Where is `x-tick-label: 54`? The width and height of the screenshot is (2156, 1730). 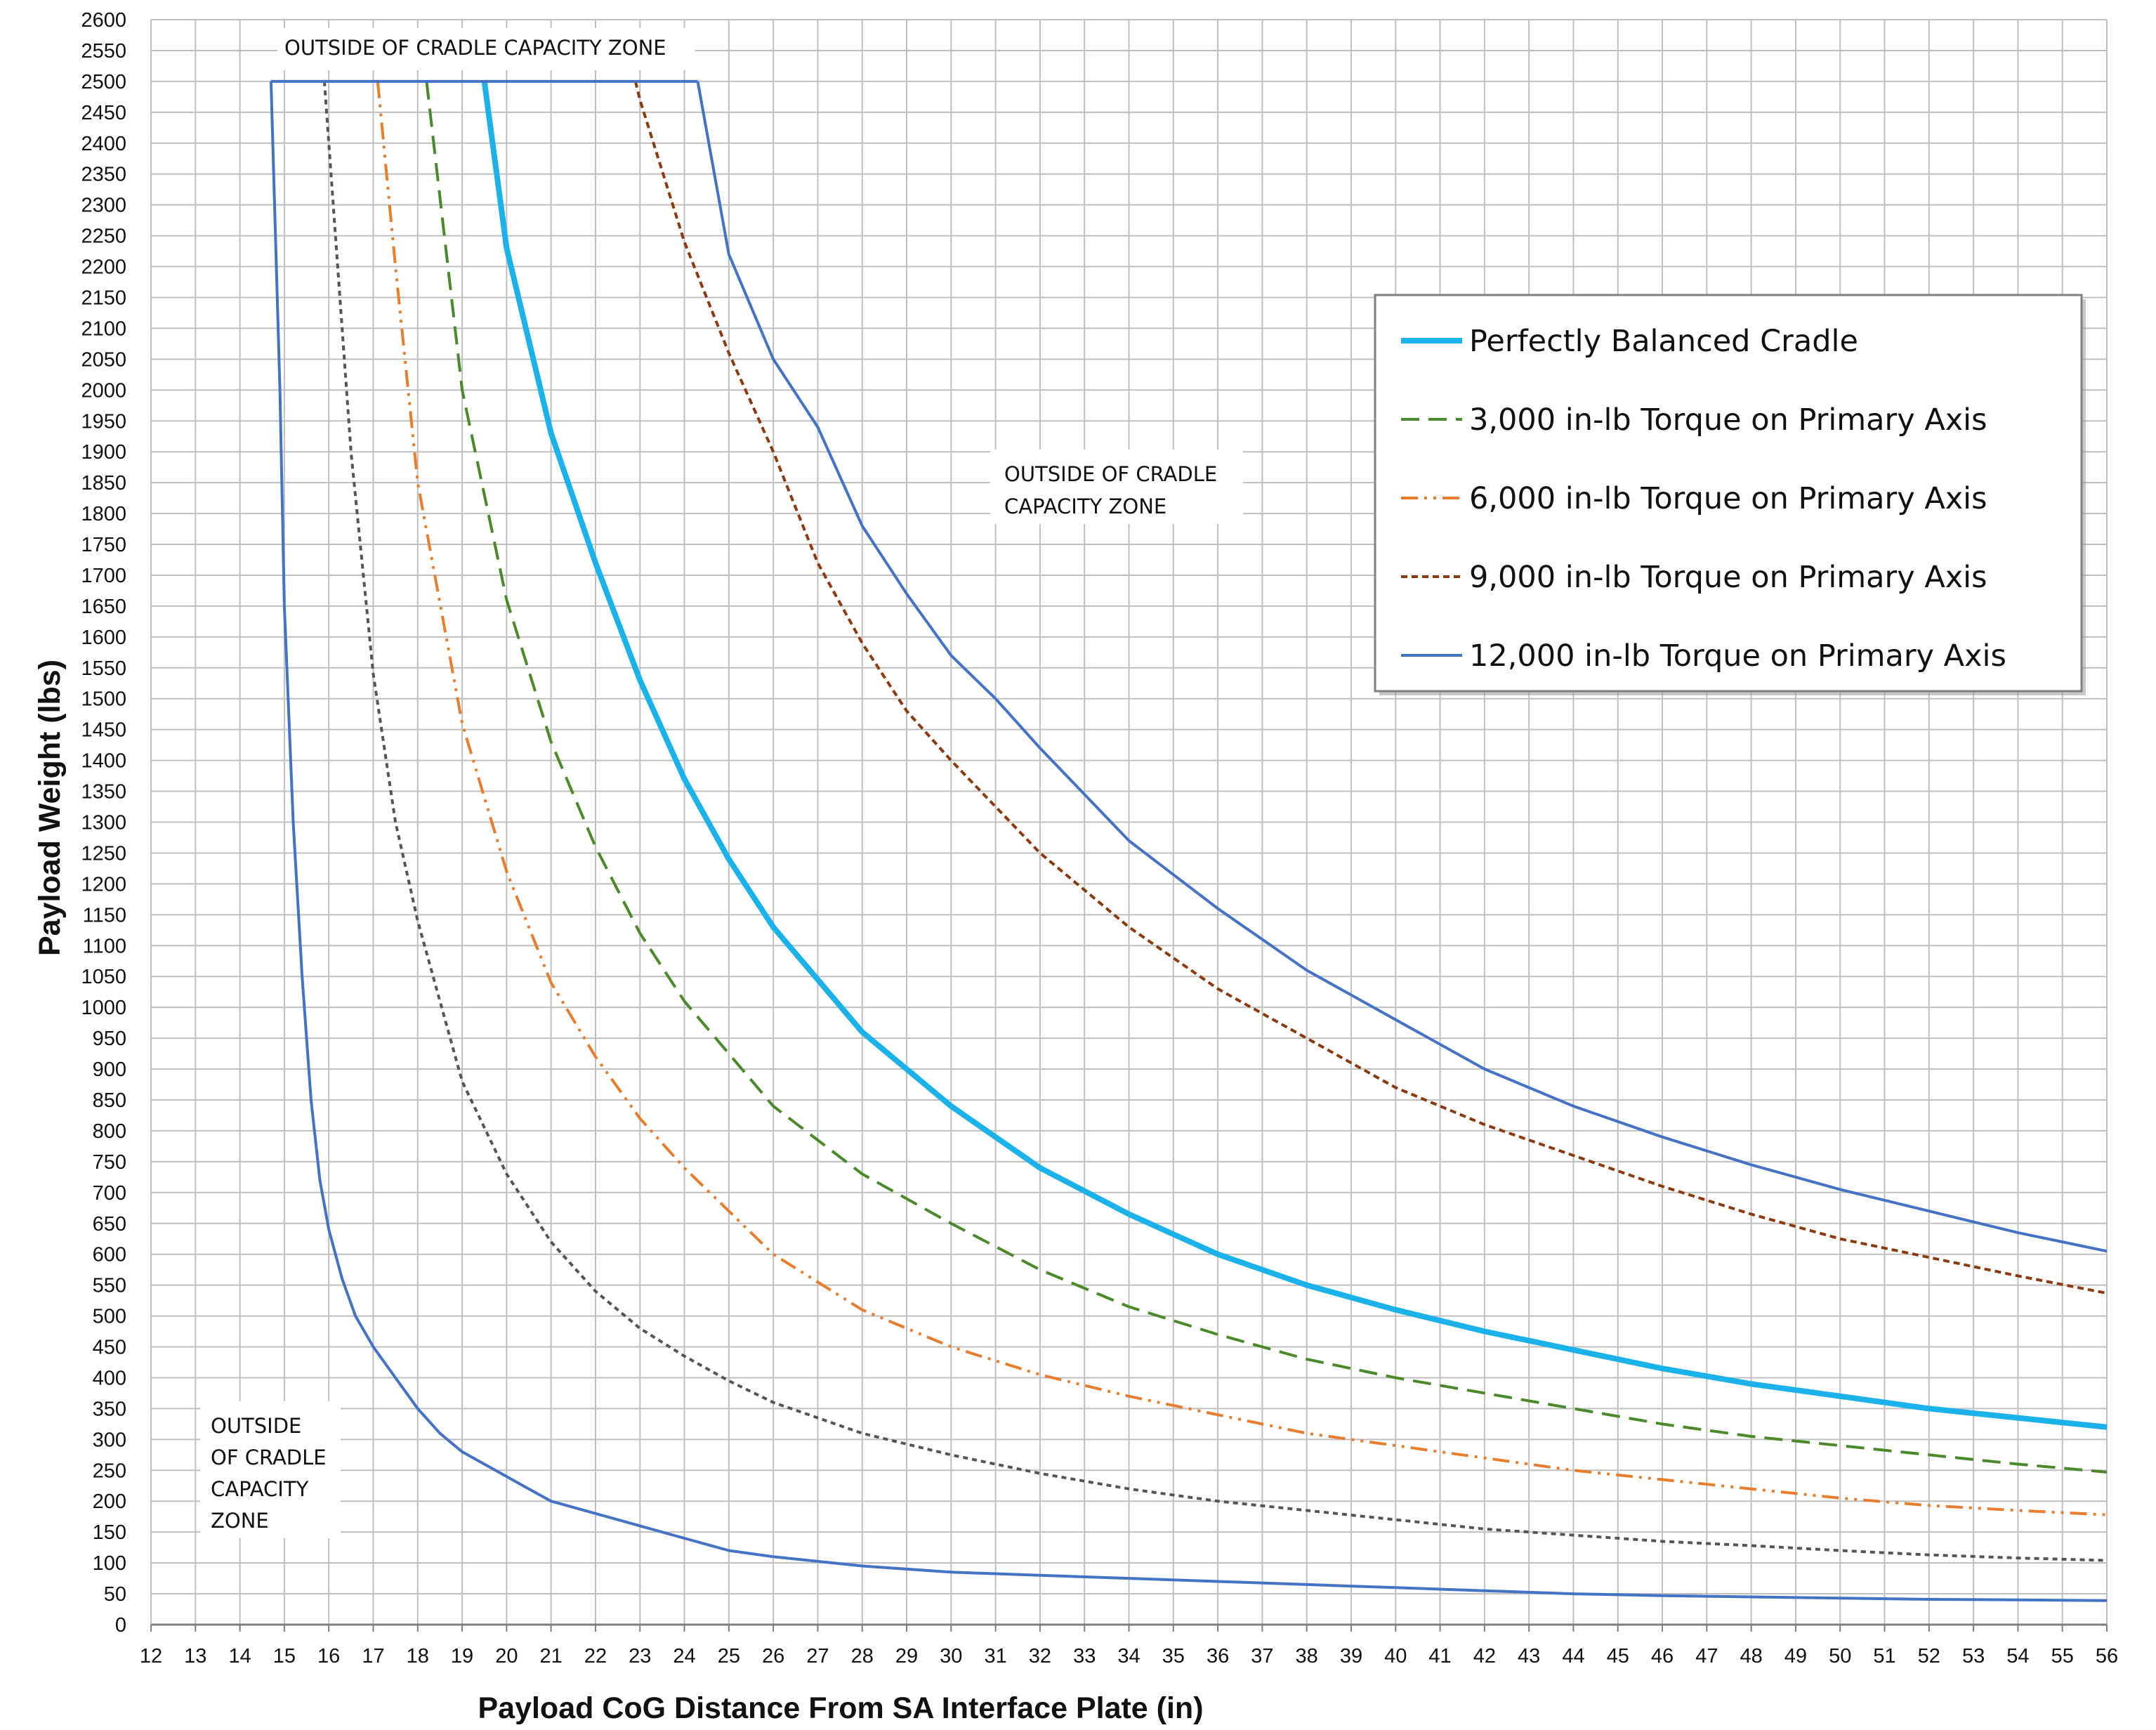
x-tick-label: 54 is located at coordinates (2017, 1656).